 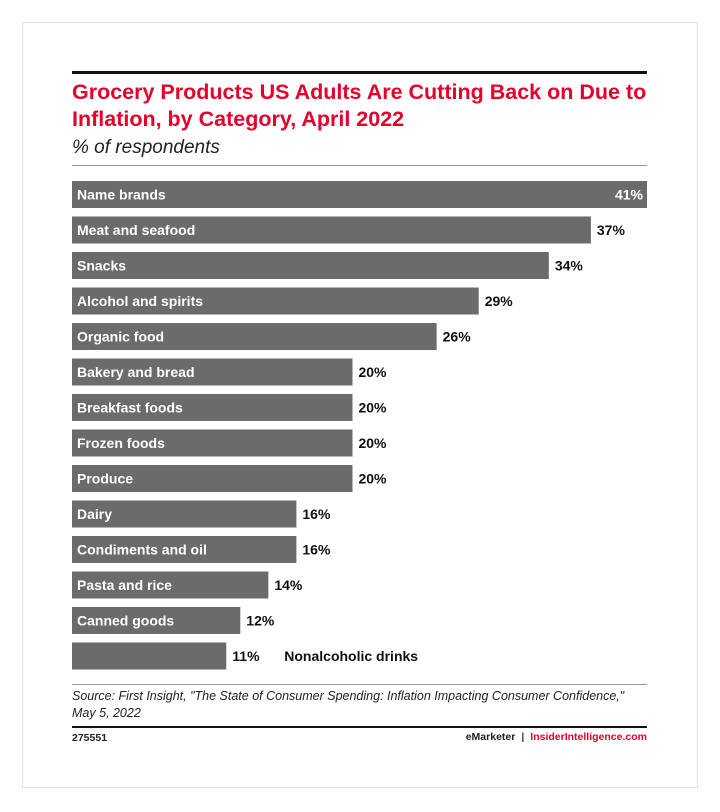 I want to click on brand-credit: eMarketer | InsiderIntelligence.com, so click(x=556, y=737).